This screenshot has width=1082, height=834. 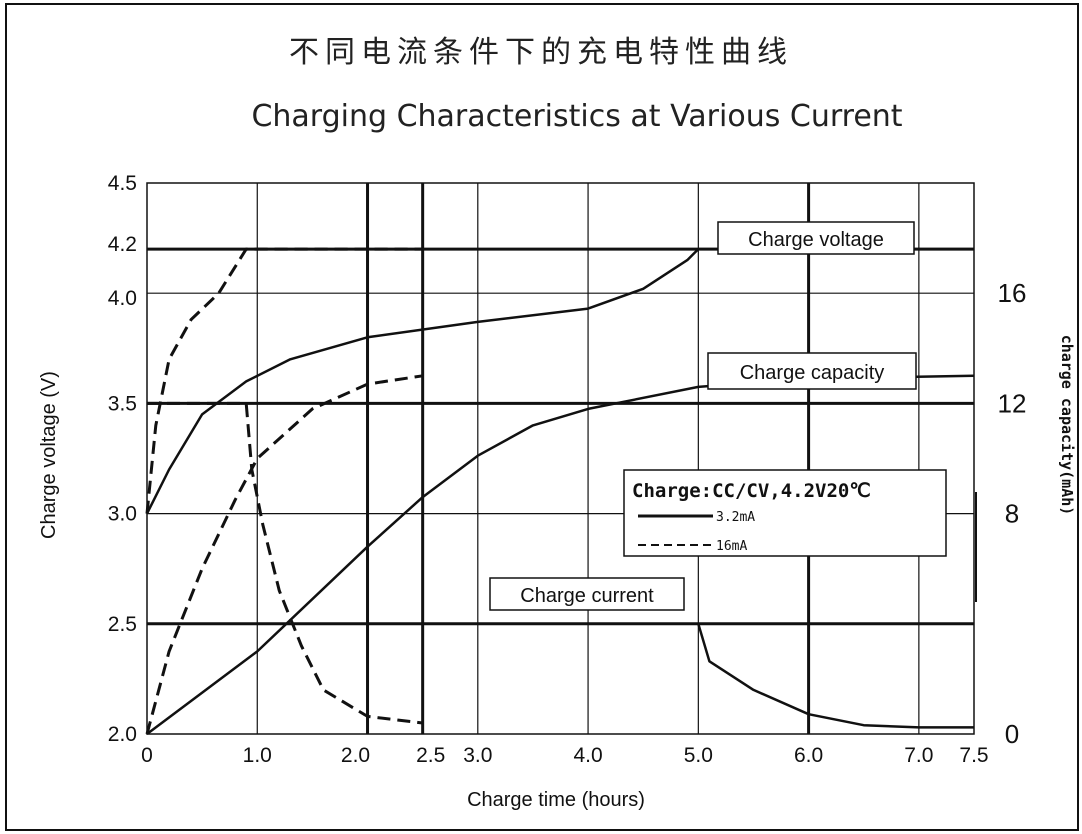 I want to click on x-axis-label: Charge time (hours), so click(x=556, y=800).